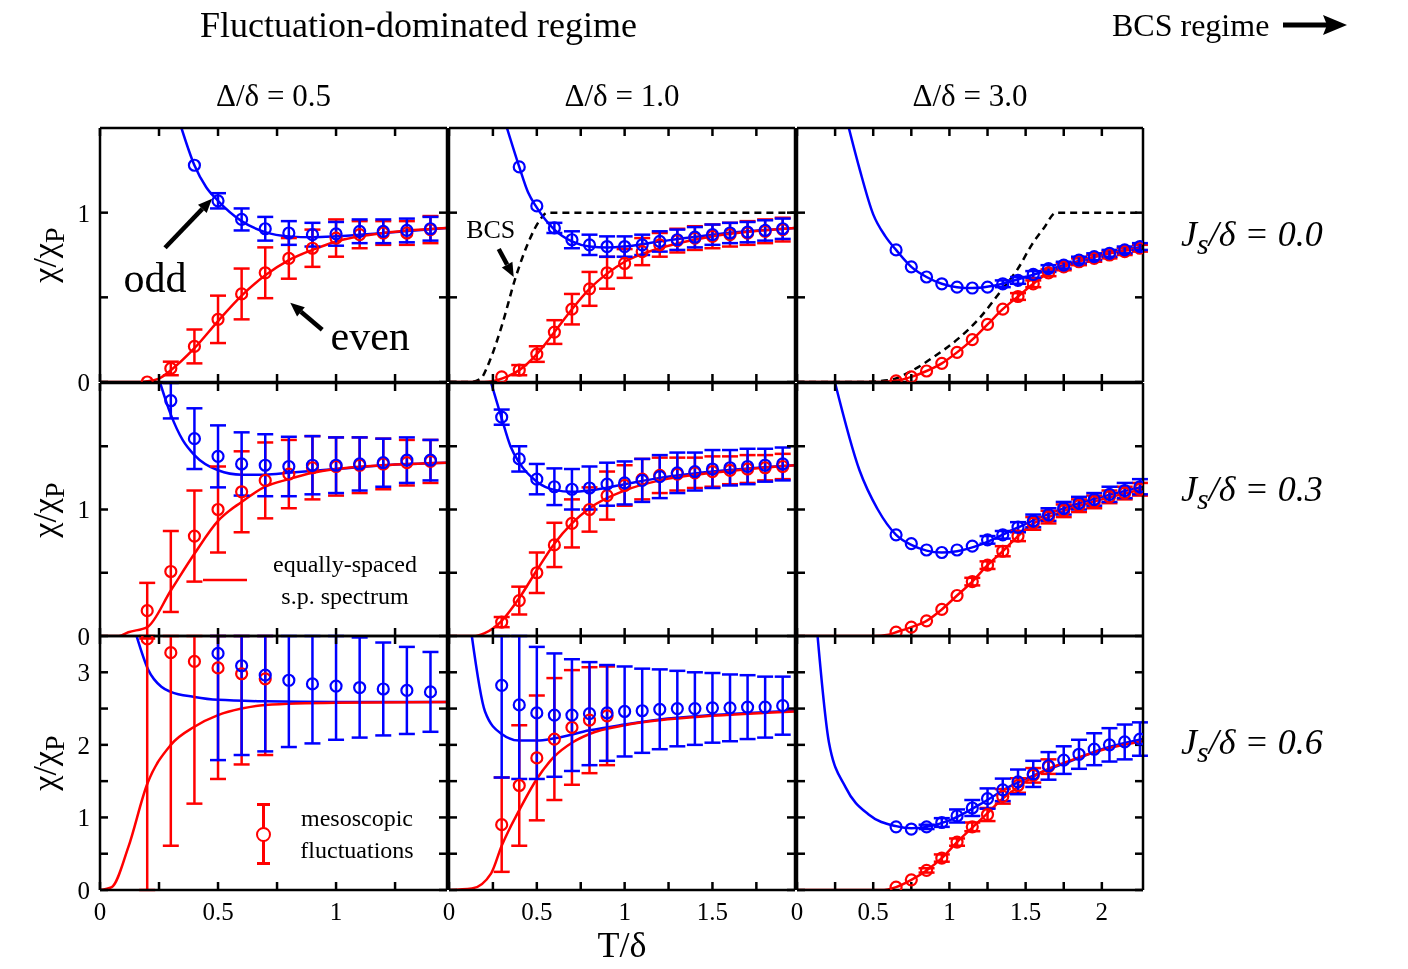  What do you see at coordinates (357, 834) in the screenshot?
I see `legend-label: mesoscopic fluctuations` at bounding box center [357, 834].